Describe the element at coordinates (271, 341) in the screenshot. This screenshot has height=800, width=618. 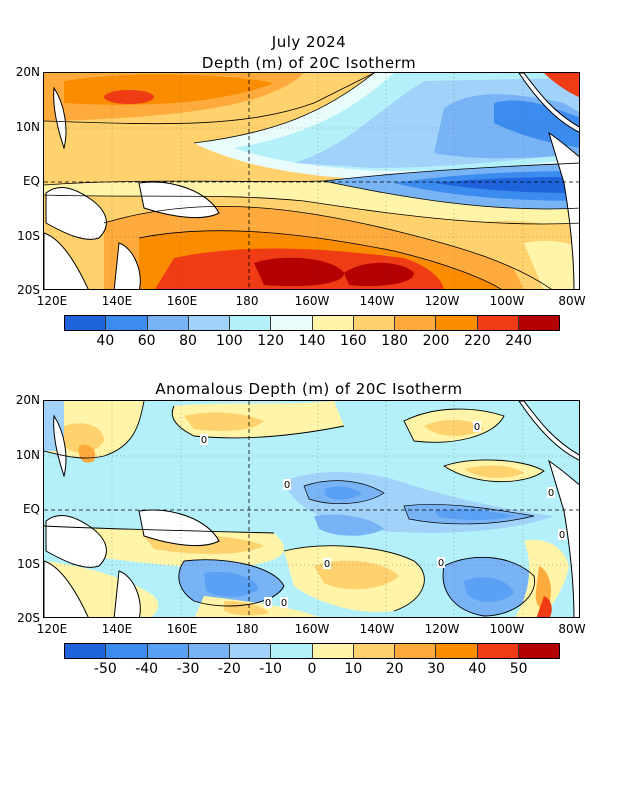
I see `colorbar-label: 120` at that location.